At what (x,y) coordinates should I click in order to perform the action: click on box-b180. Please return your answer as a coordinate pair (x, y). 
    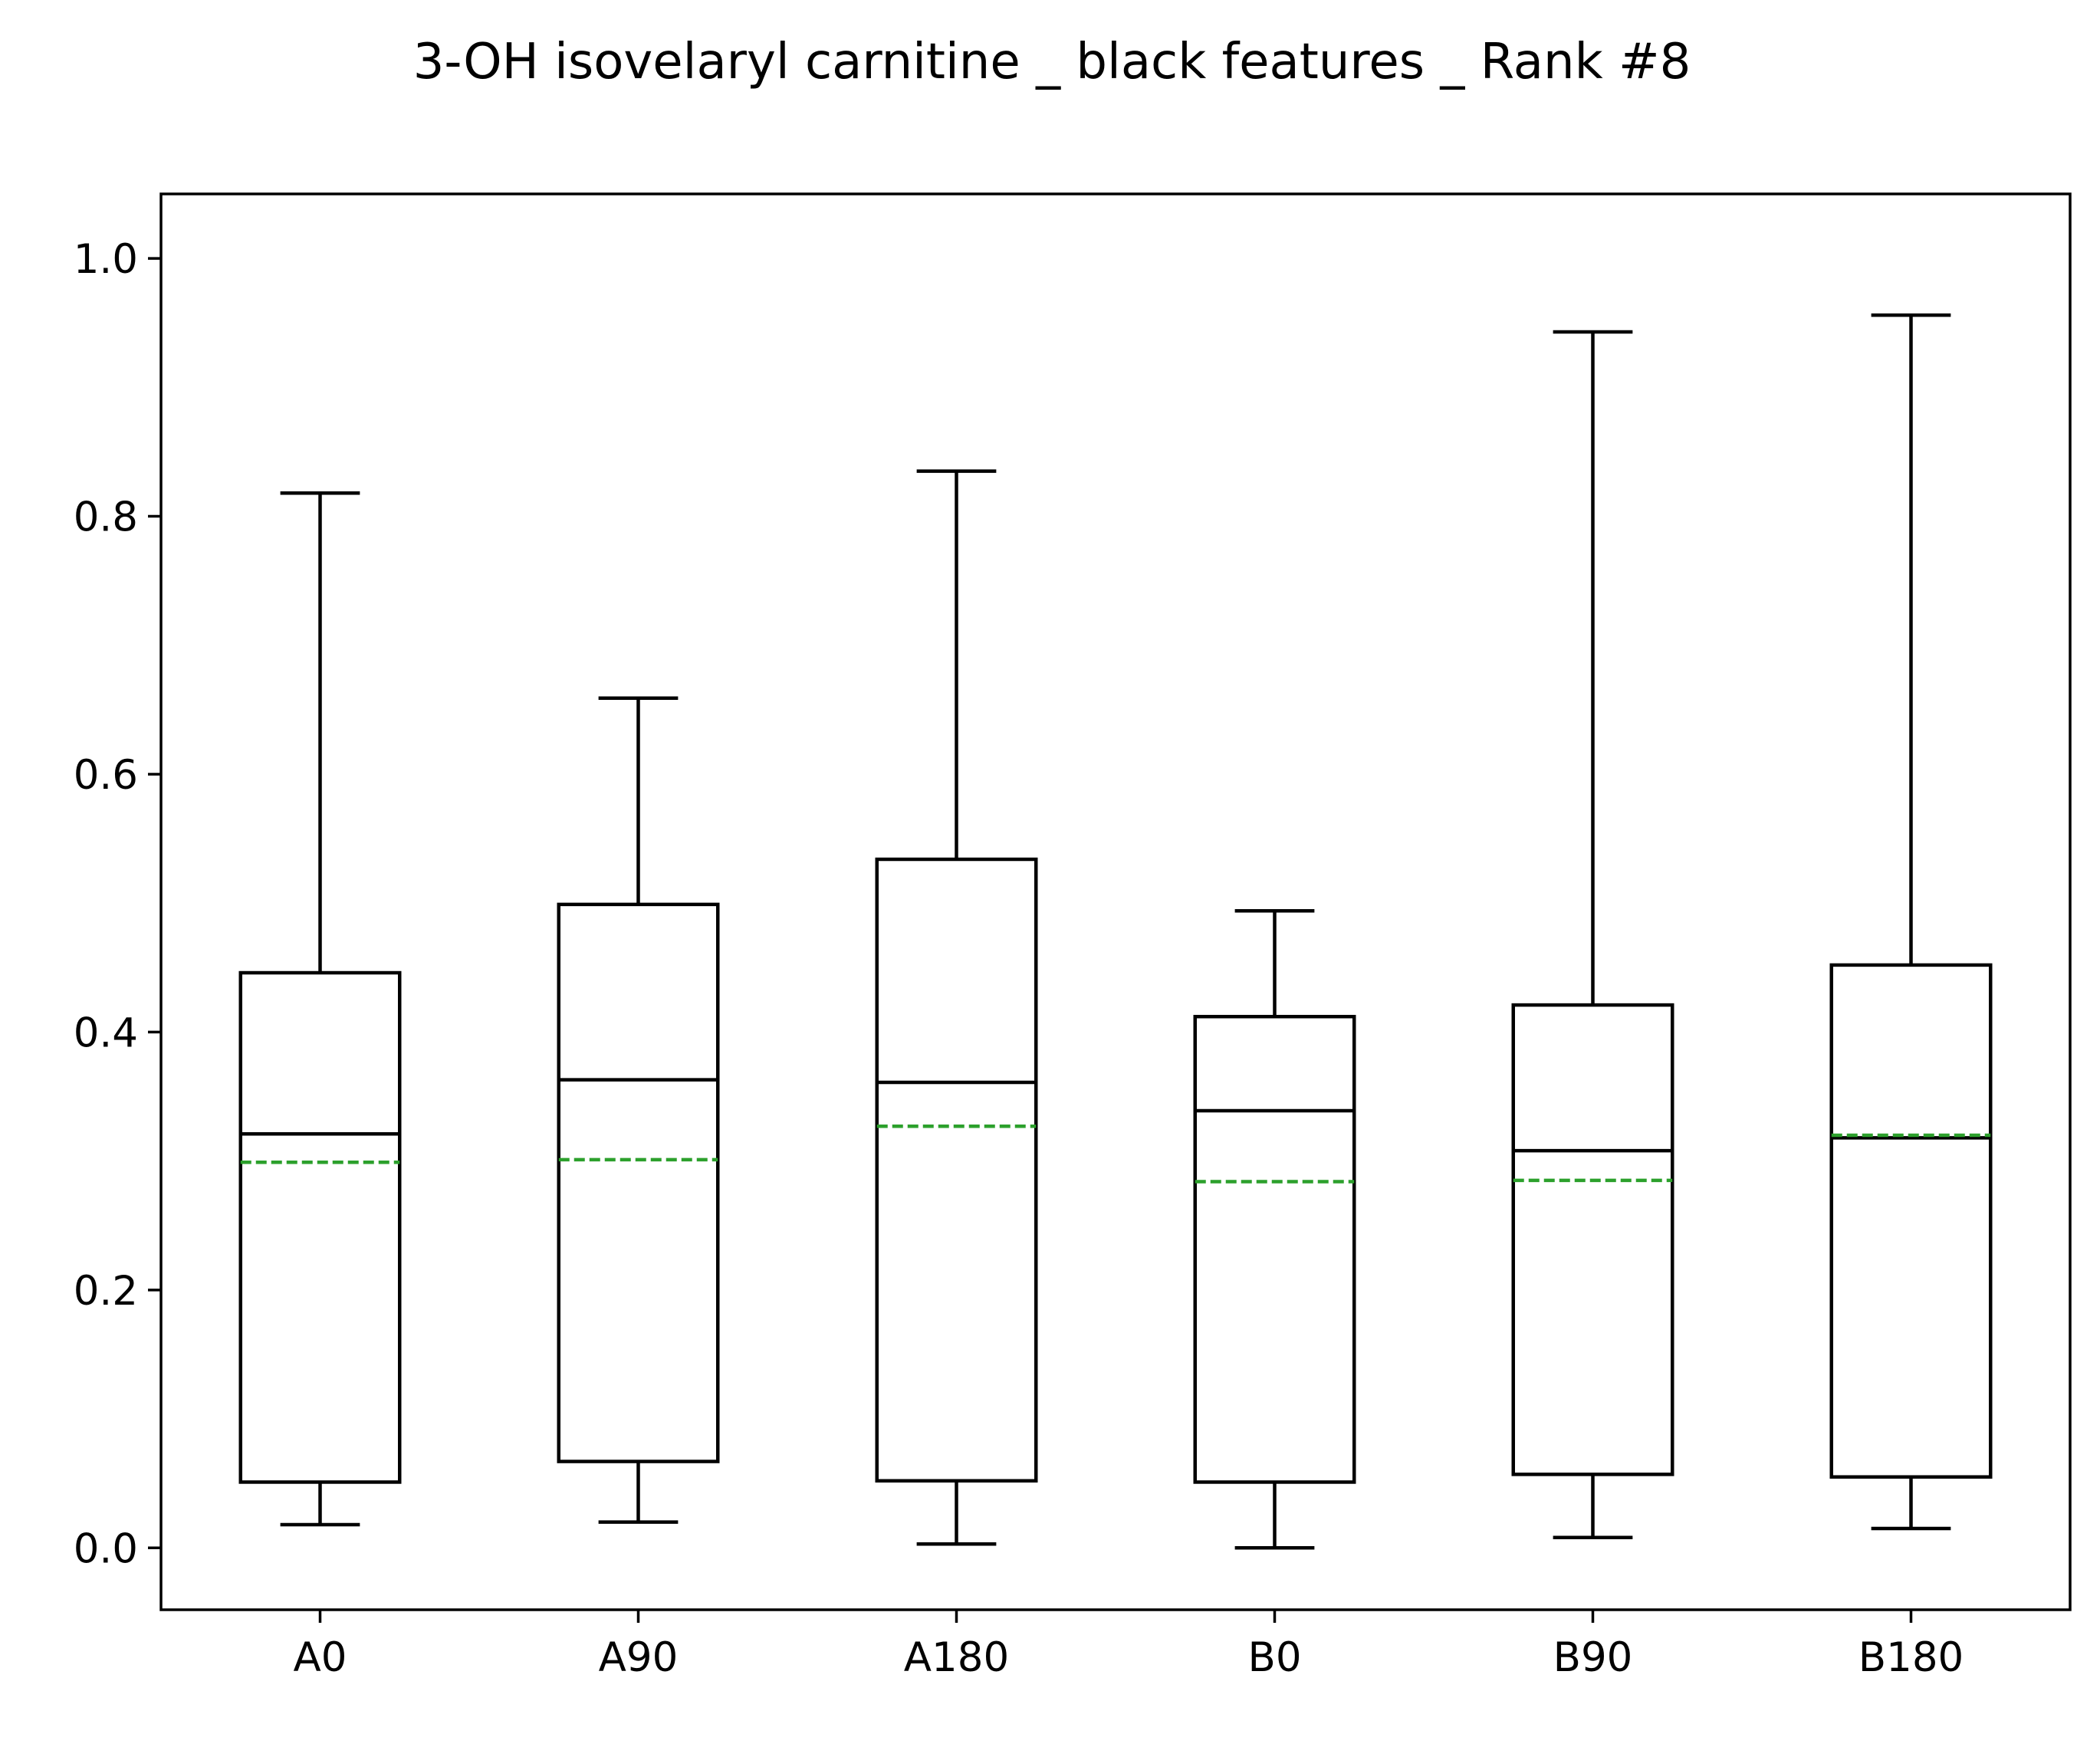
    Looking at the image, I should click on (1911, 922).